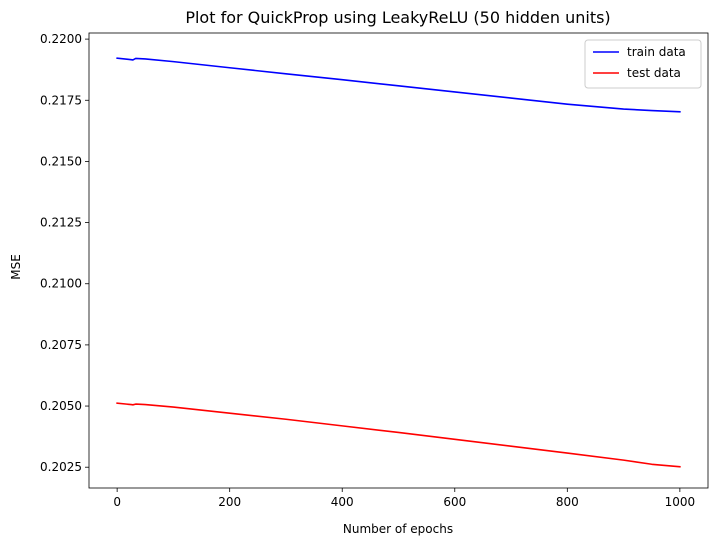  I want to click on y-tick-label: 0.2150, so click(61, 161).